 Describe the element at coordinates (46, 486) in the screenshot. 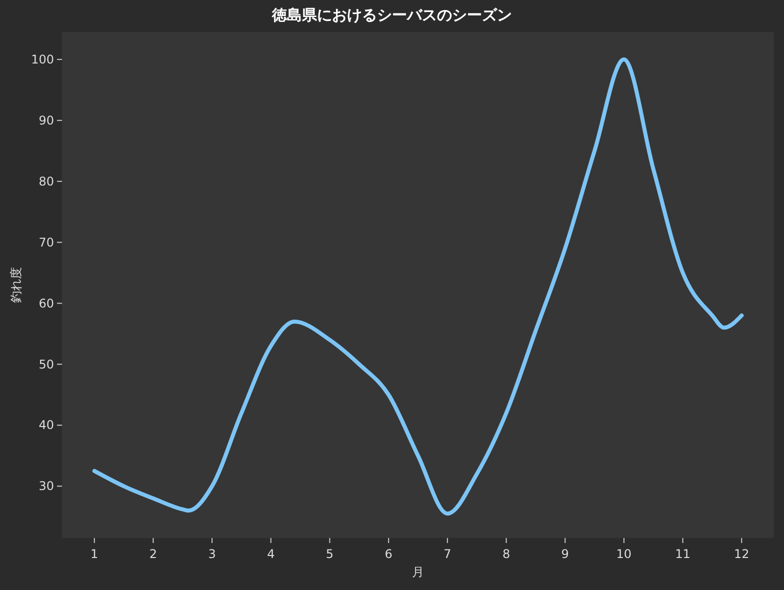

I see `y-tick-label: 30` at that location.